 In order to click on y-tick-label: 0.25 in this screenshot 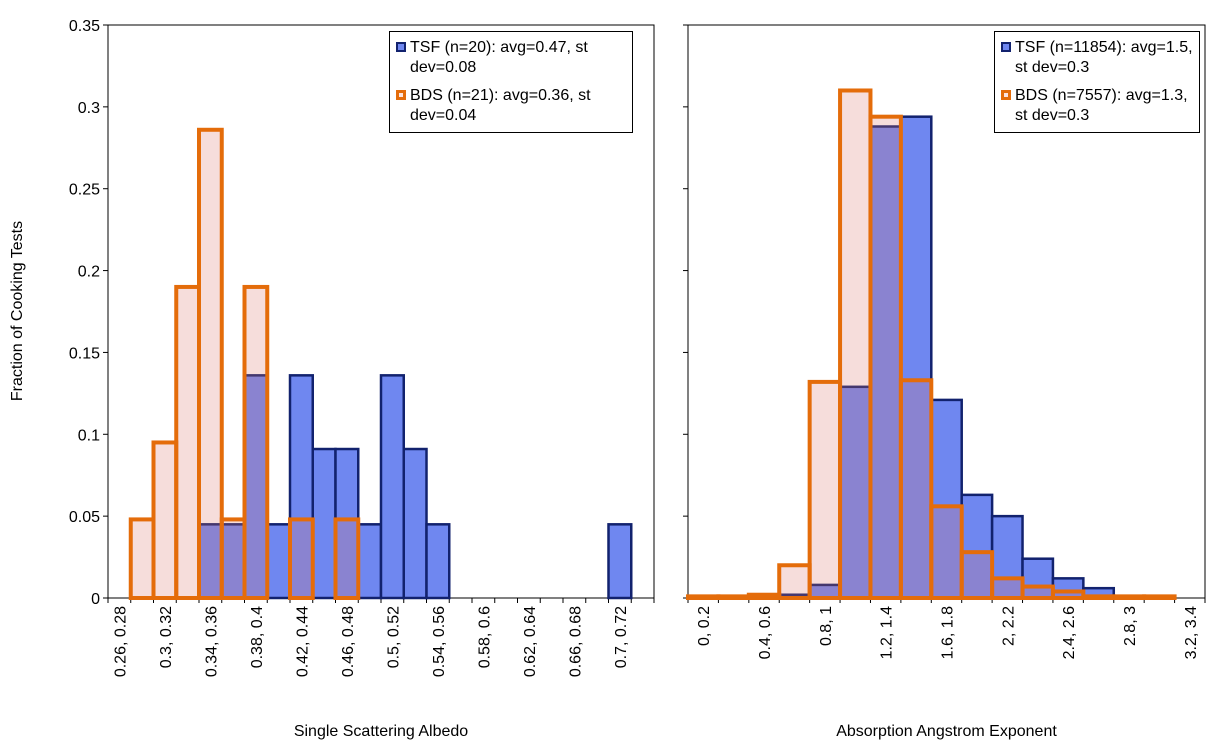, I will do `click(84, 190)`.